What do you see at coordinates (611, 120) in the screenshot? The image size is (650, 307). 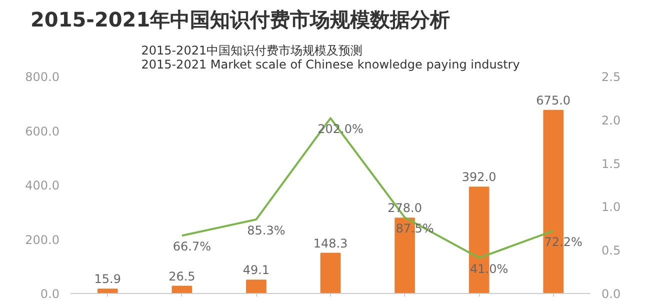 I see `y2-tick-label: 2.0` at bounding box center [611, 120].